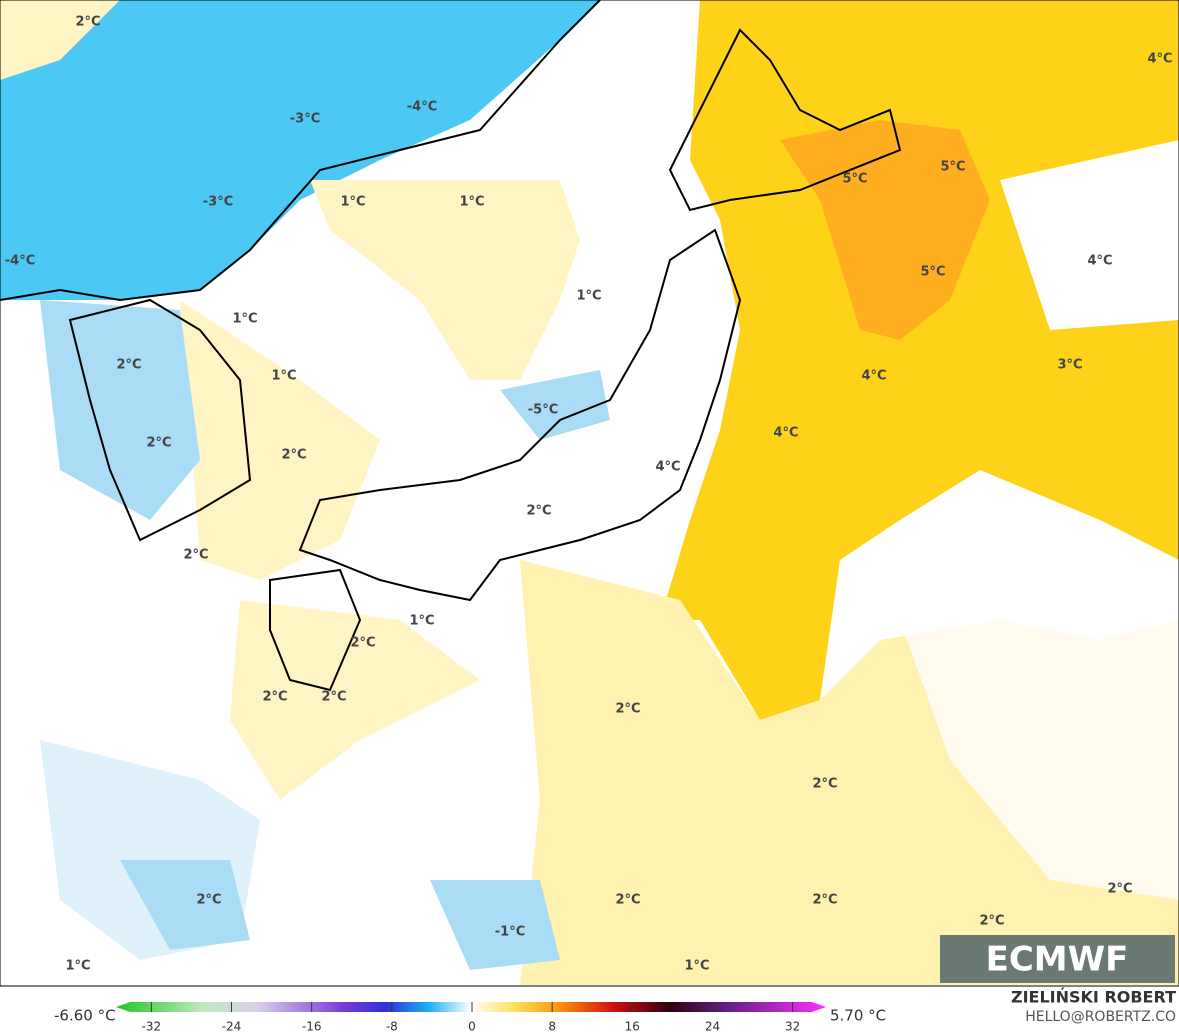  What do you see at coordinates (471, 1018) in the screenshot?
I see `colorbar: -32 -24 -16 -8 0 8 16 24 32` at bounding box center [471, 1018].